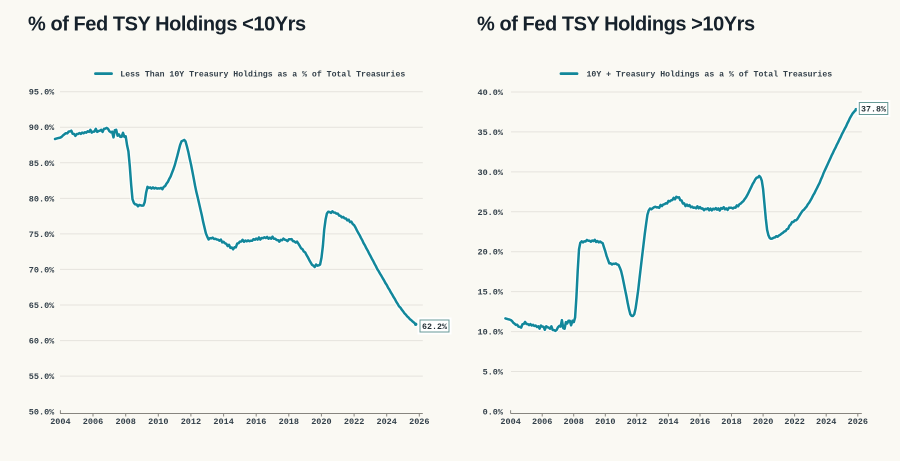 Image resolution: width=900 pixels, height=461 pixels. I want to click on svg-text: 90.0%, so click(42, 128).